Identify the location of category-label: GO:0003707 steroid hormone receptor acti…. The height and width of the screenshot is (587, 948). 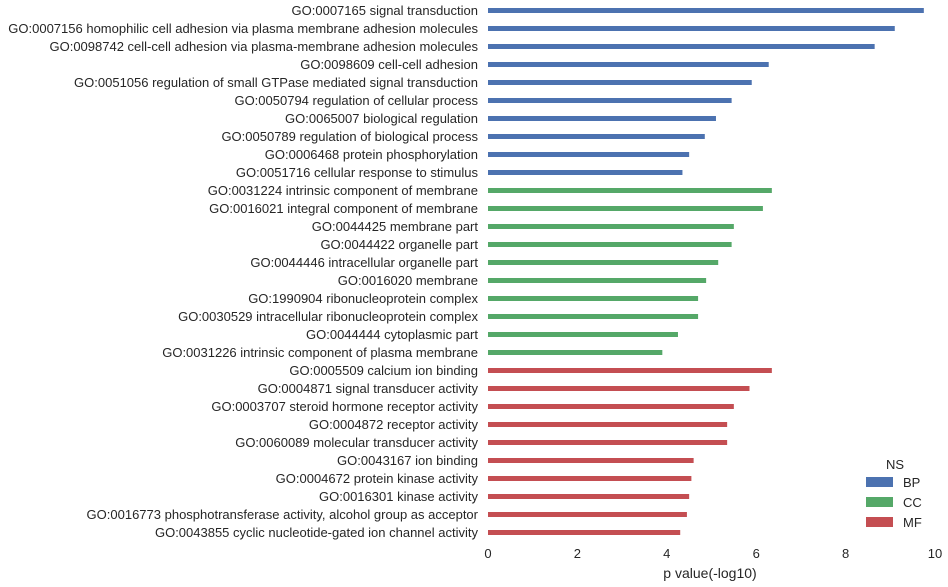
(344, 406).